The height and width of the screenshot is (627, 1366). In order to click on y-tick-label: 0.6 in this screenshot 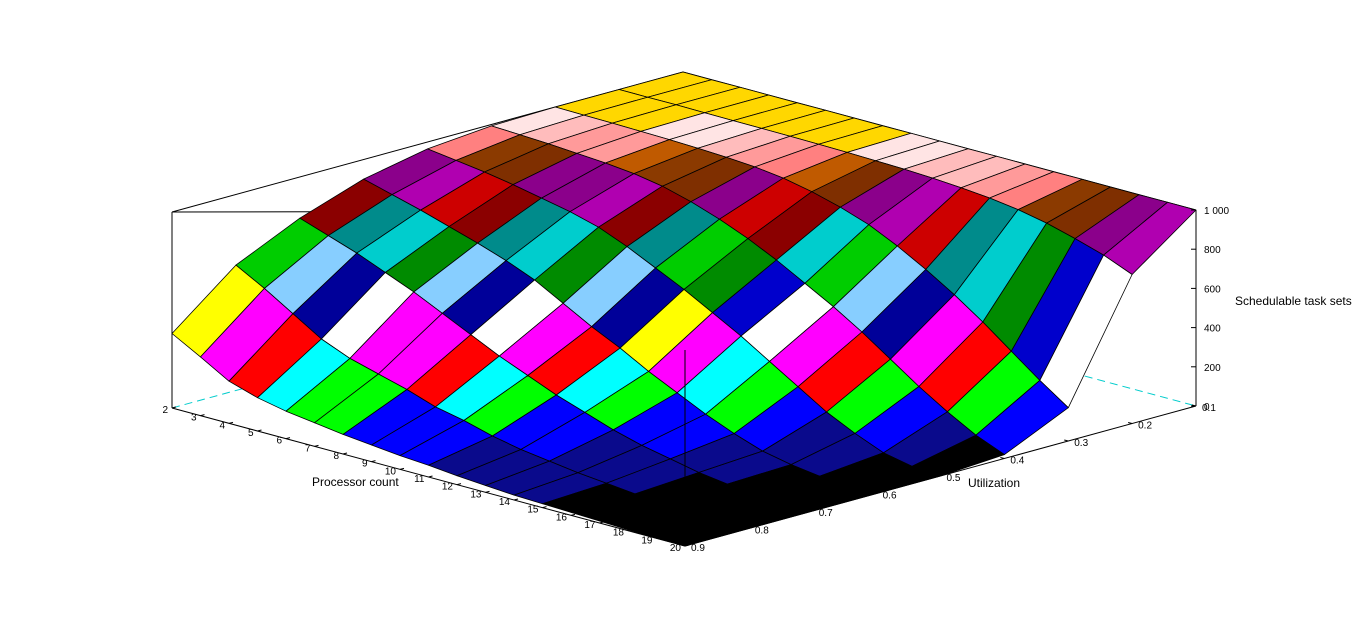, I will do `click(890, 496)`.